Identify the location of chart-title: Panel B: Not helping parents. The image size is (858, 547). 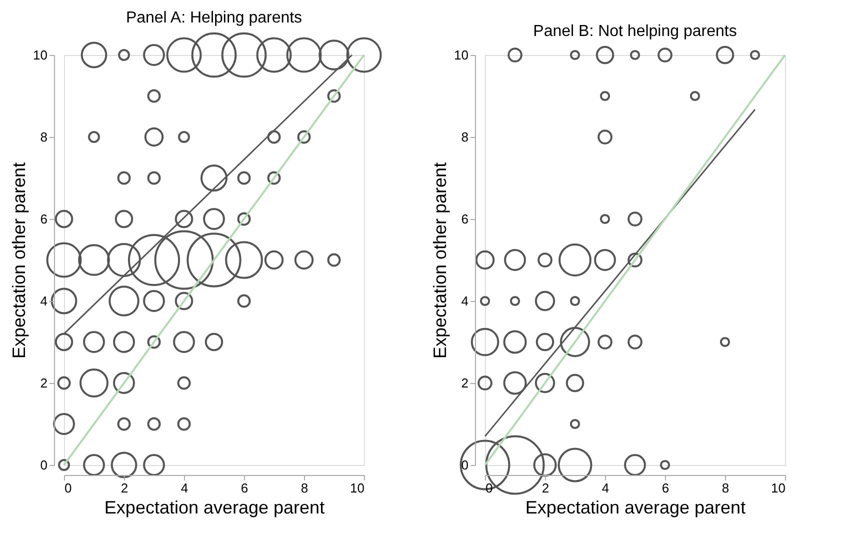
(635, 31).